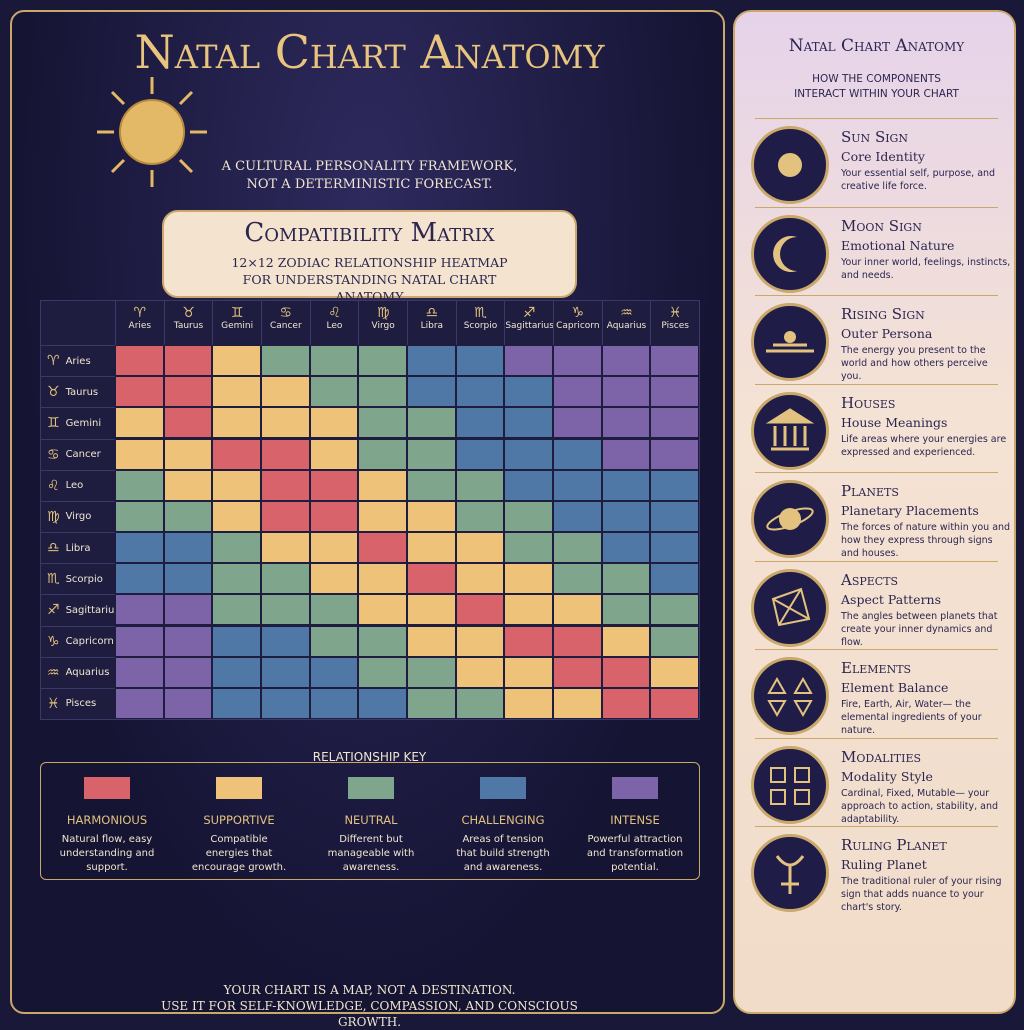  Describe the element at coordinates (236, 323) in the screenshot. I see `column-header: ♊ Gemini` at that location.